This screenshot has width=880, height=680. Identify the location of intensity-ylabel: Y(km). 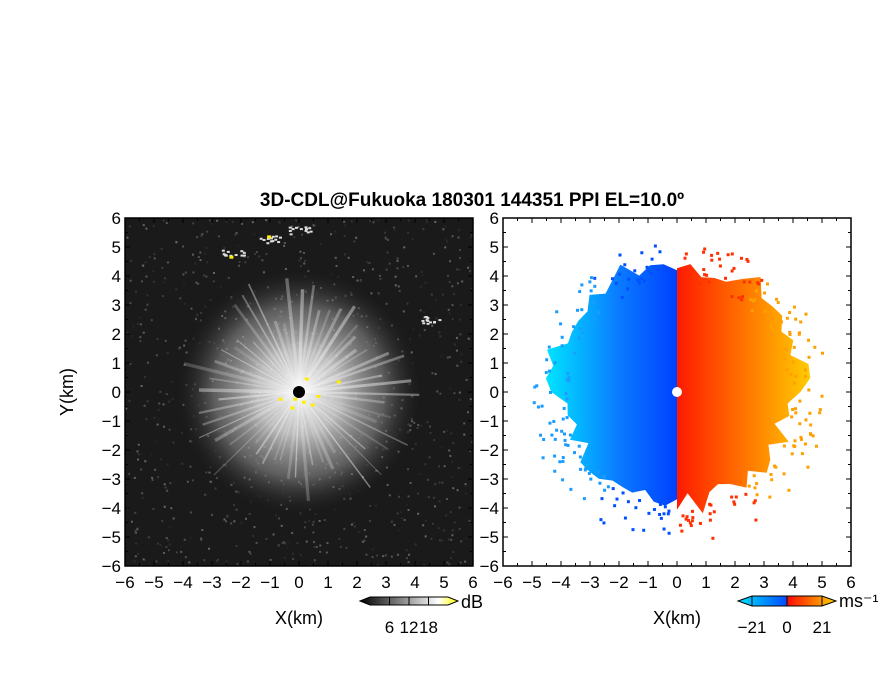
(67, 392).